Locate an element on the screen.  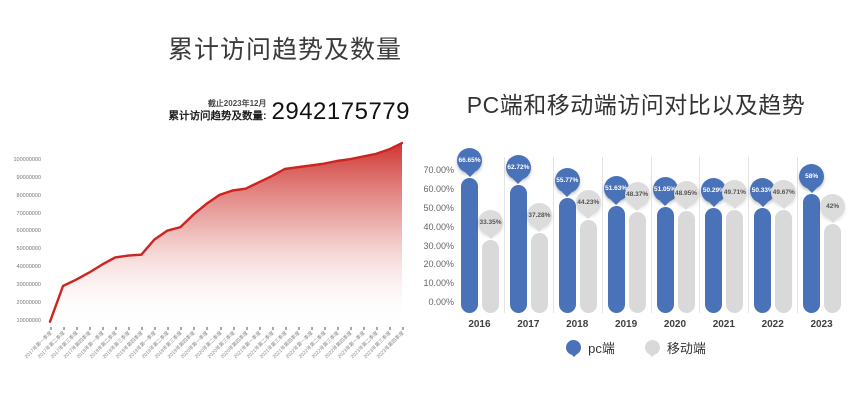
legend-label-pc: pc端 is located at coordinates (601, 348).